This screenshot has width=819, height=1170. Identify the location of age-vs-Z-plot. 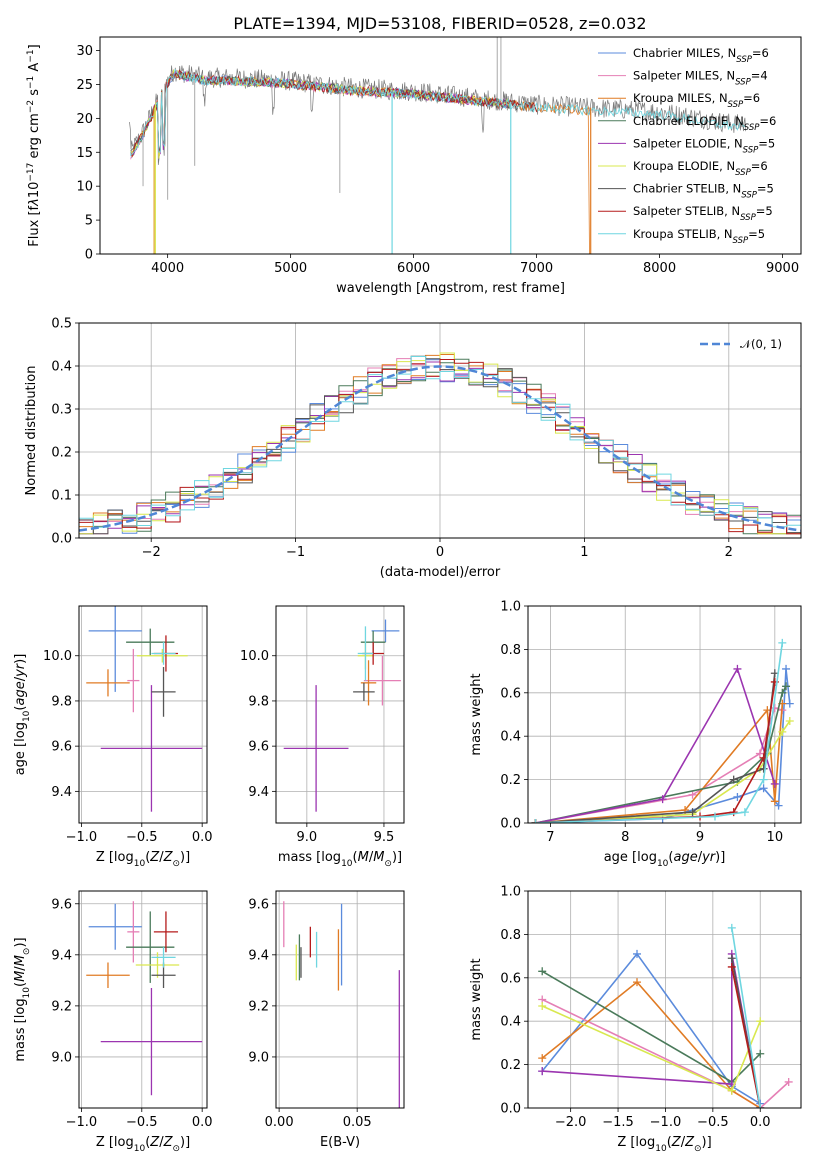
(144, 709).